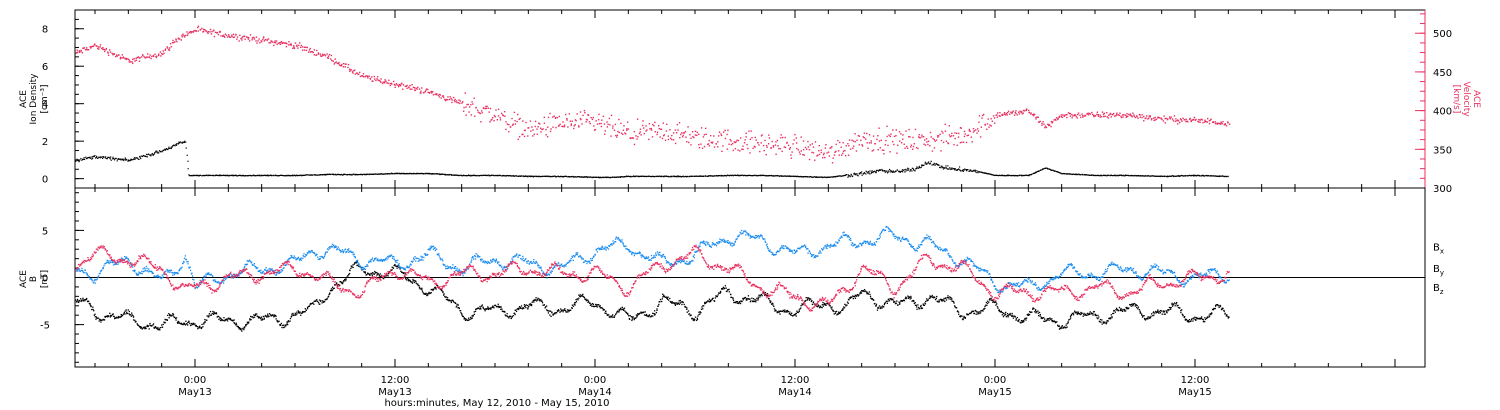 The width and height of the screenshot is (1500, 410). What do you see at coordinates (45, 279) in the screenshot?
I see `bottom-left-tick-label: 0` at bounding box center [45, 279].